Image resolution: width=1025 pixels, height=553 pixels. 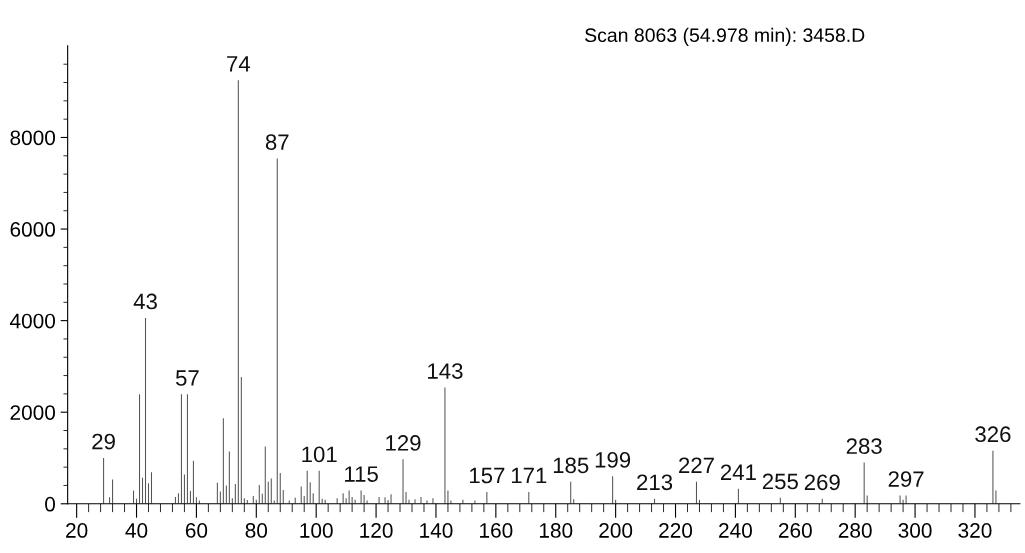 What do you see at coordinates (277, 142) in the screenshot?
I see `annotation: 87` at bounding box center [277, 142].